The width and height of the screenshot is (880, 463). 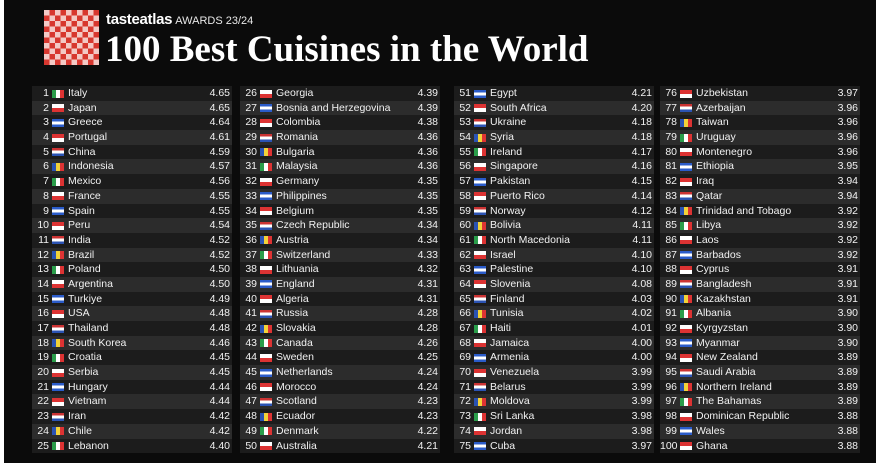 What do you see at coordinates (132, 240) in the screenshot?
I see `ranking-row: 11 India 4.52` at bounding box center [132, 240].